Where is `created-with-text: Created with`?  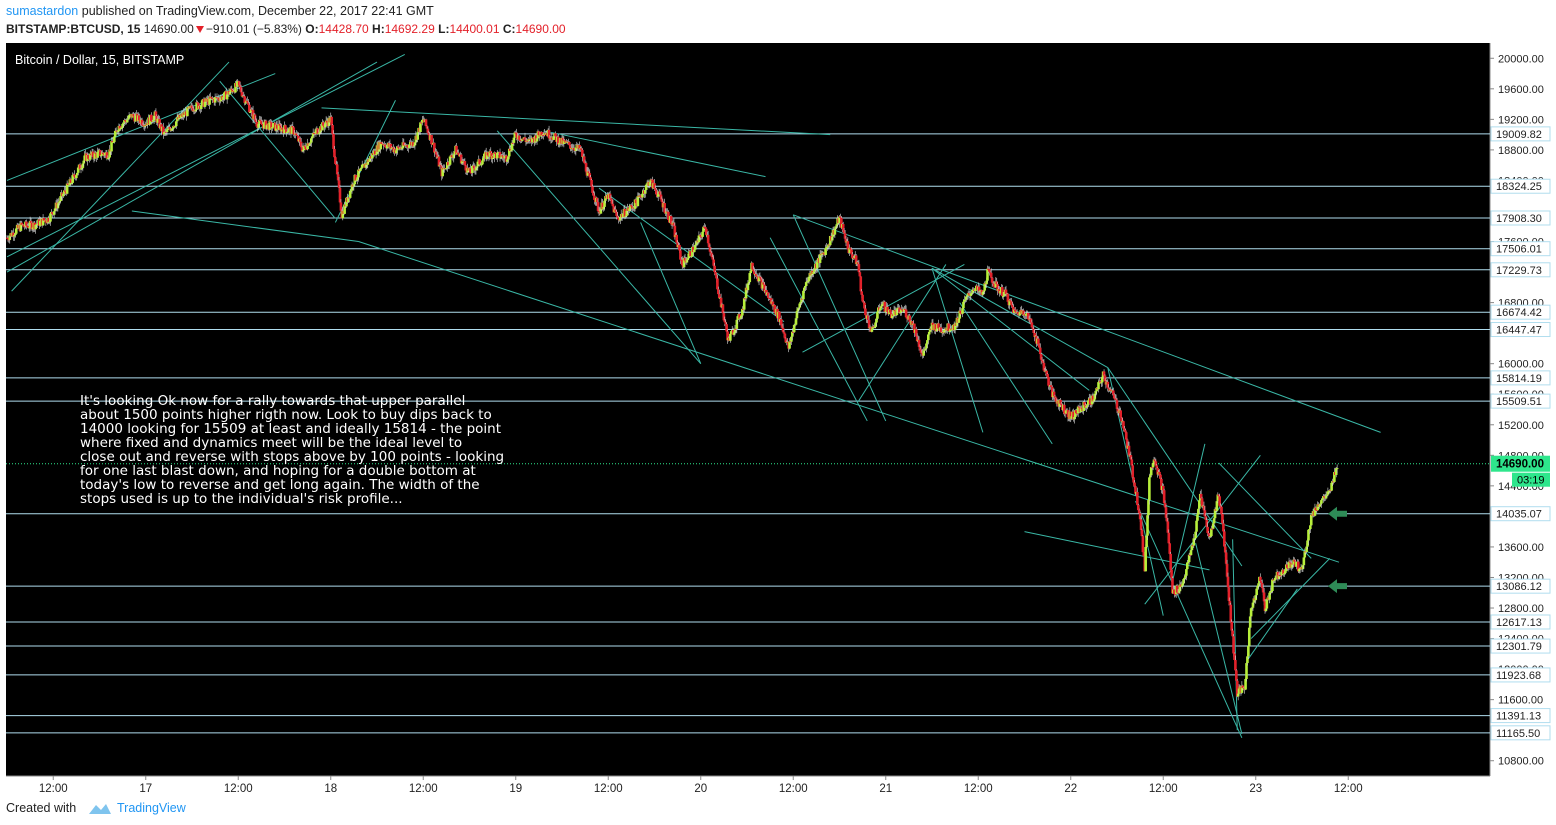
created-with-text: Created with is located at coordinates (41, 808).